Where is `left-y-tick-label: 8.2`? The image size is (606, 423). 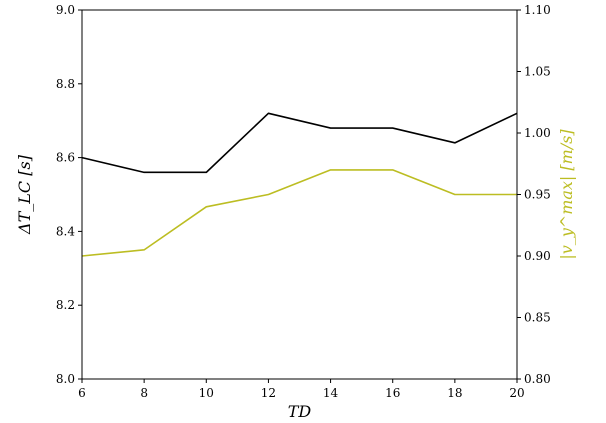 left-y-tick-label: 8.2 is located at coordinates (65, 305).